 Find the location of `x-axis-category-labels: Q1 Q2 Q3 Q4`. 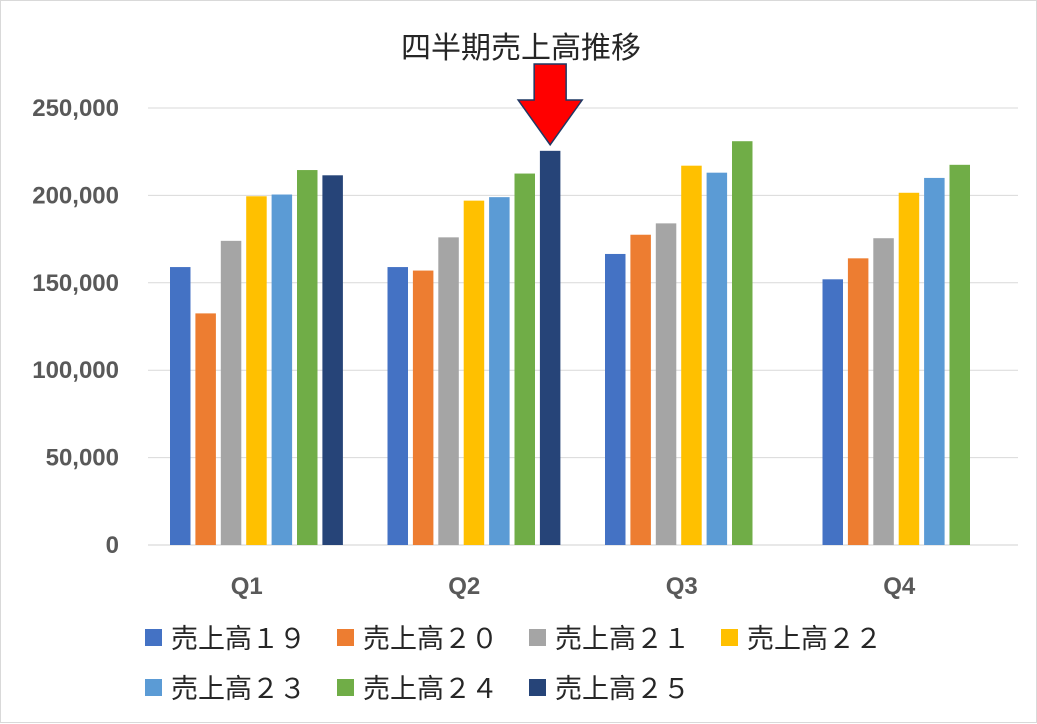

x-axis-category-labels: Q1 Q2 Q3 Q4 is located at coordinates (573, 586).